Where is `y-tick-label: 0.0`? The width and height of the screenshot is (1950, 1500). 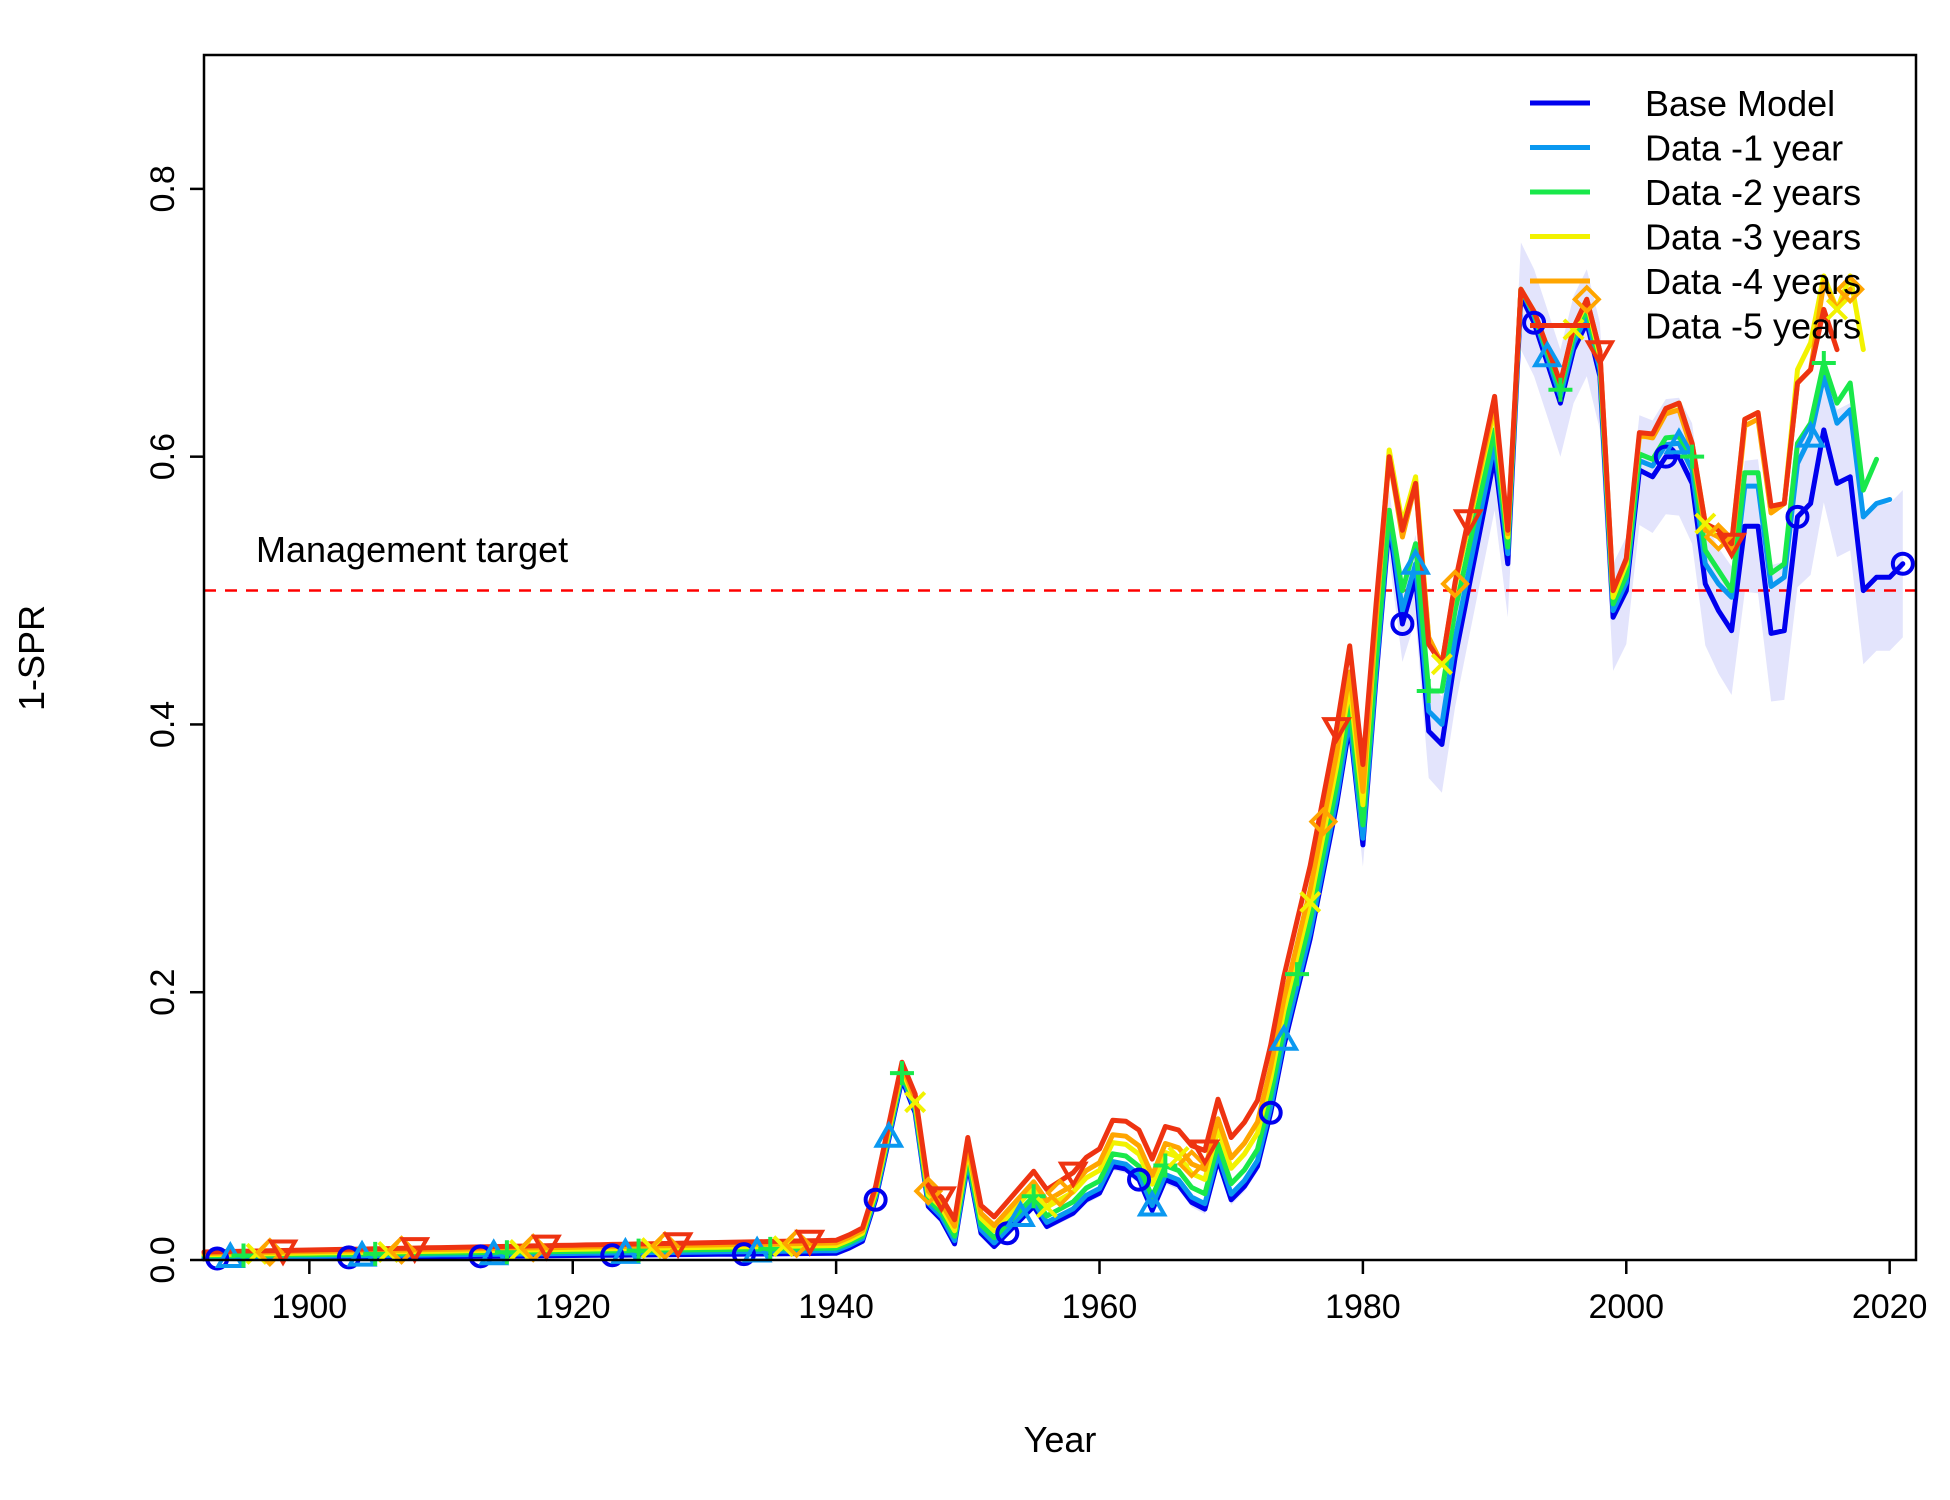 y-tick-label: 0.0 is located at coordinates (163, 1259).